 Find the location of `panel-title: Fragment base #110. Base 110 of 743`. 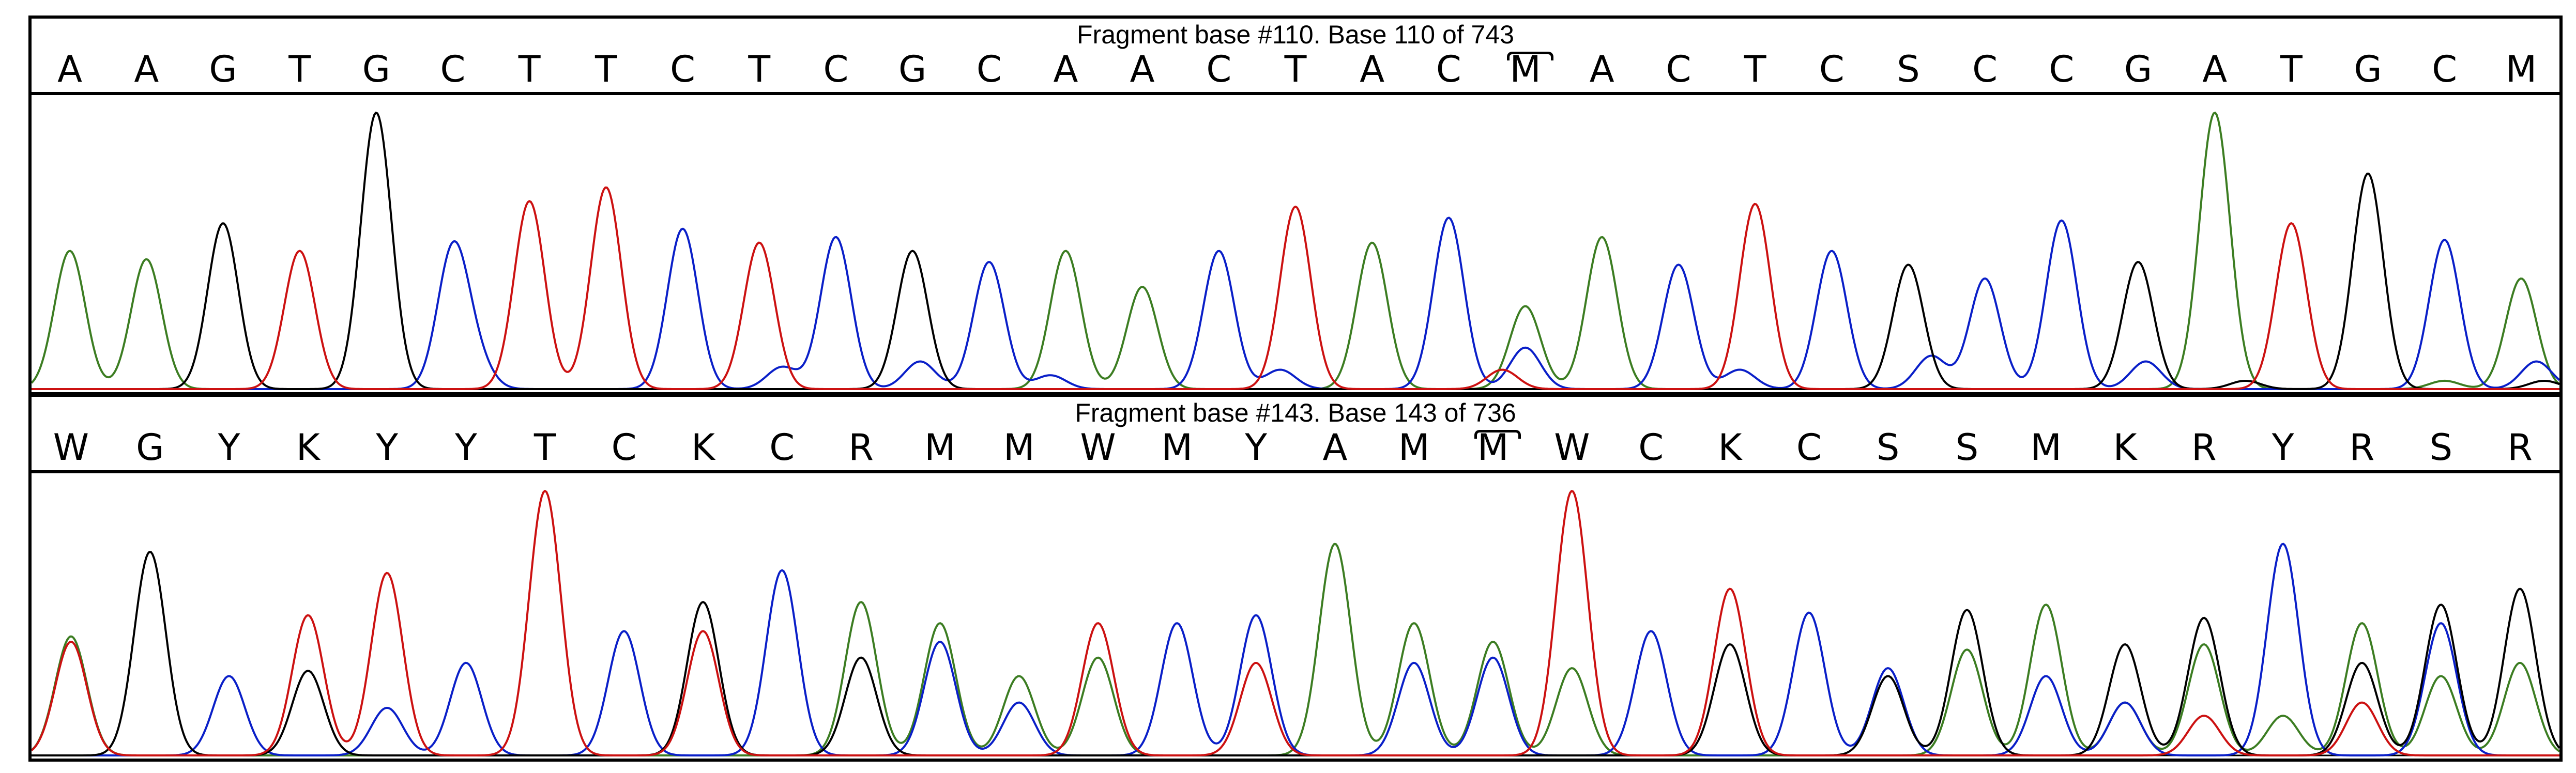

panel-title: Fragment base #110. Base 110 of 743 is located at coordinates (1295, 34).